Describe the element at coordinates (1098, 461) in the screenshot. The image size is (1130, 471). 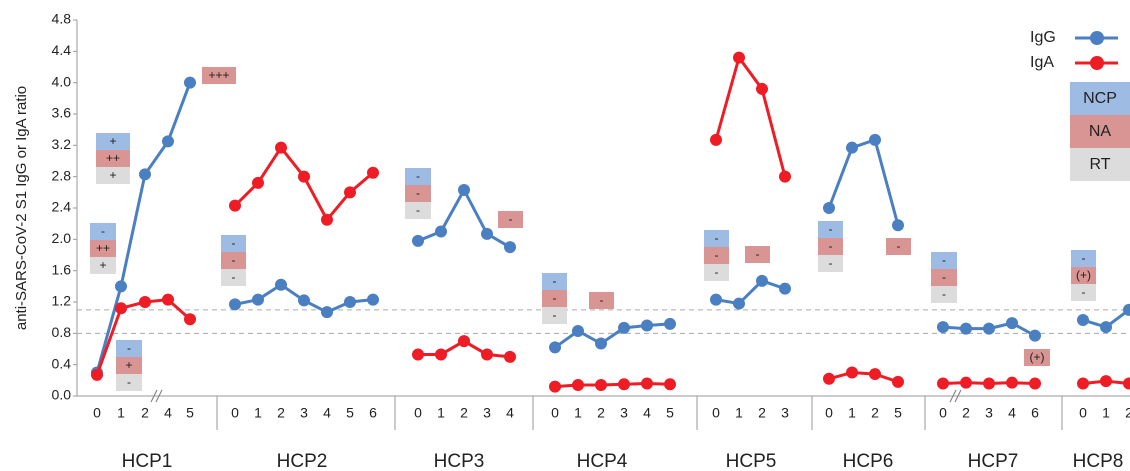
I see `group-label: HCP8` at that location.